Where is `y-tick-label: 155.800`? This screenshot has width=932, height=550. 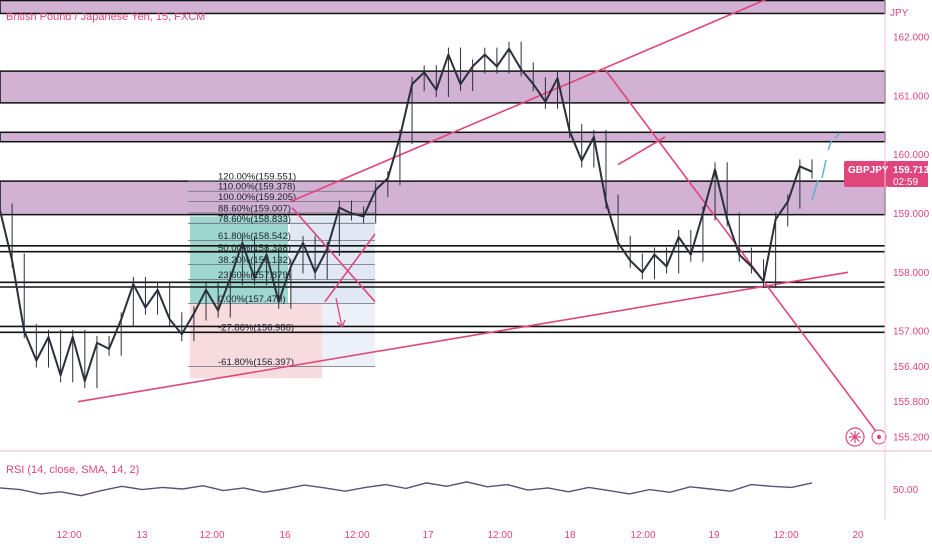 y-tick-label: 155.800 is located at coordinates (911, 402).